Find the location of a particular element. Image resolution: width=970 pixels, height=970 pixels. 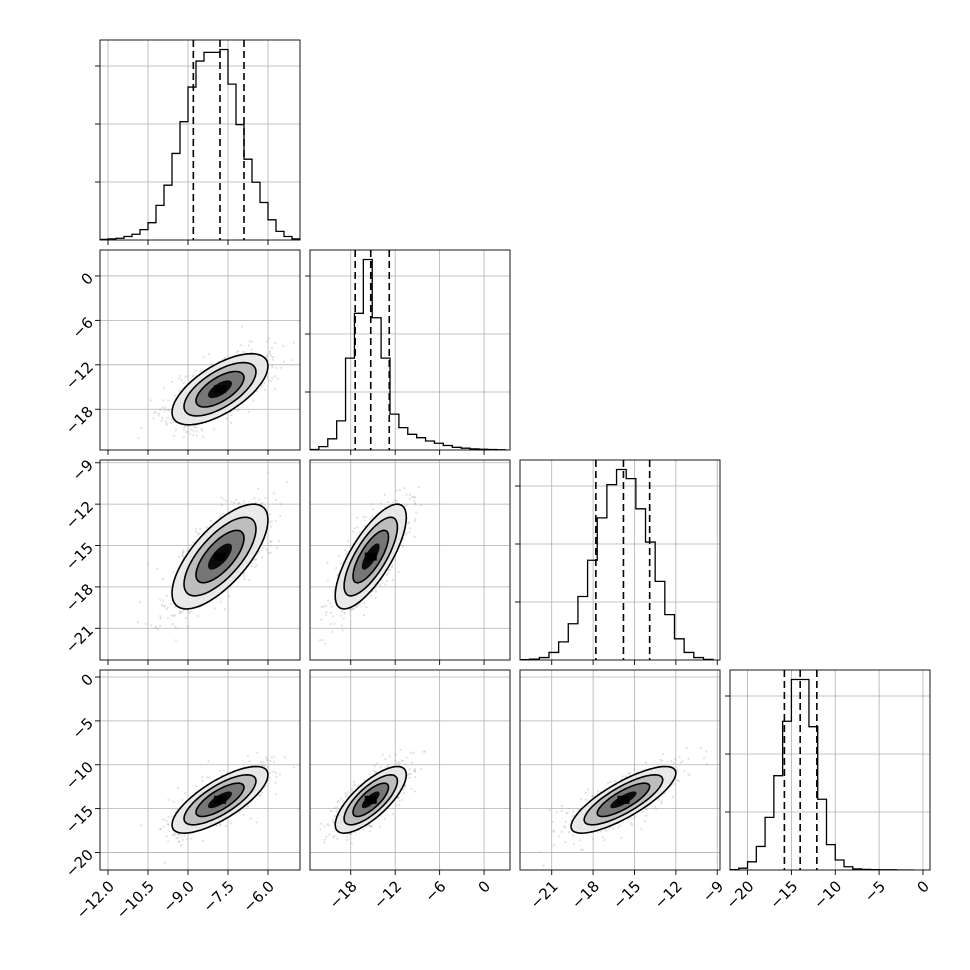

density-peak is located at coordinates (370, 799).